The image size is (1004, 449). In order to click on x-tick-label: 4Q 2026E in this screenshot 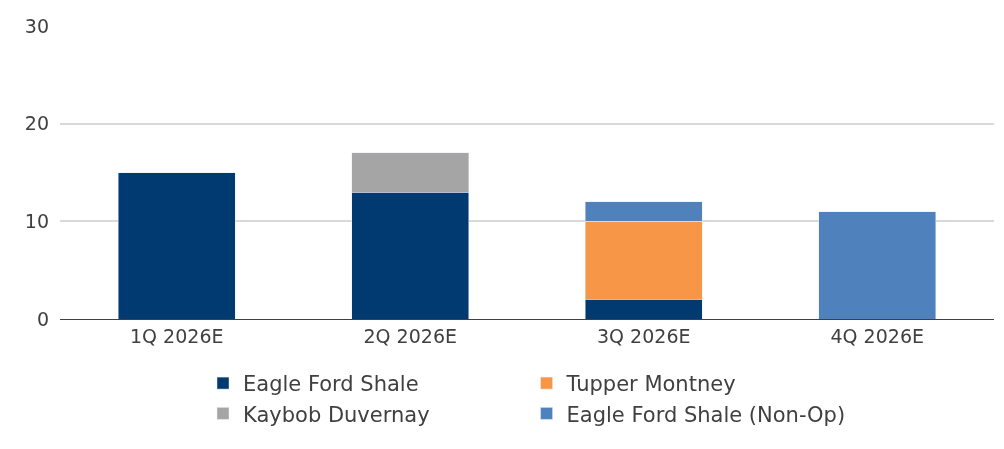, I will do `click(877, 335)`.